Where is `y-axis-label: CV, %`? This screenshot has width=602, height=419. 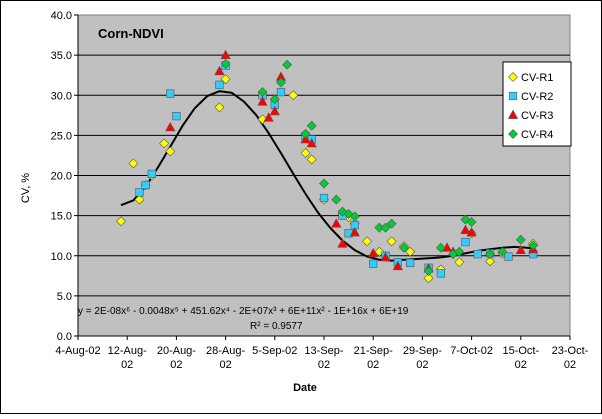
y-axis-label: CV, % is located at coordinates (26, 188).